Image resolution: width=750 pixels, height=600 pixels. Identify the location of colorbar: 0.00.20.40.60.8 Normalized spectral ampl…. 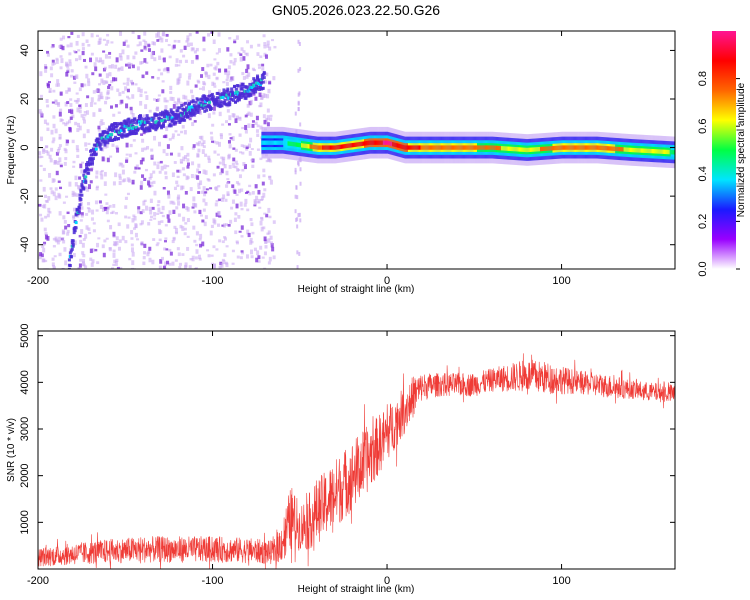
(722, 154).